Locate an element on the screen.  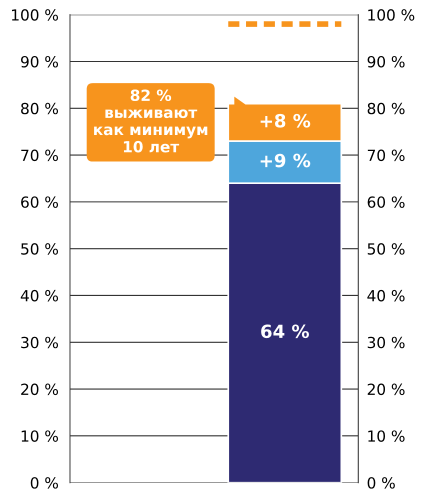
data-label: +9 % is located at coordinates (285, 161).